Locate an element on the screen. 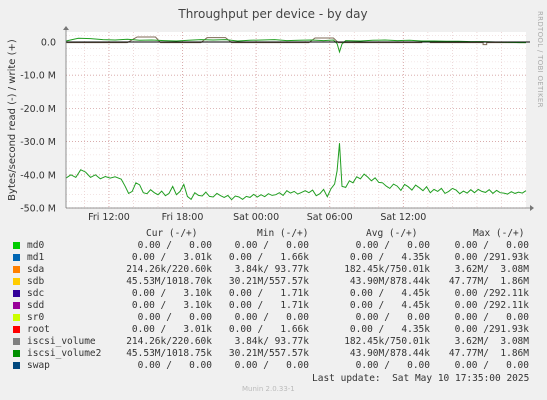  chart-title: Throughput per device - by day is located at coordinates (272, 14).